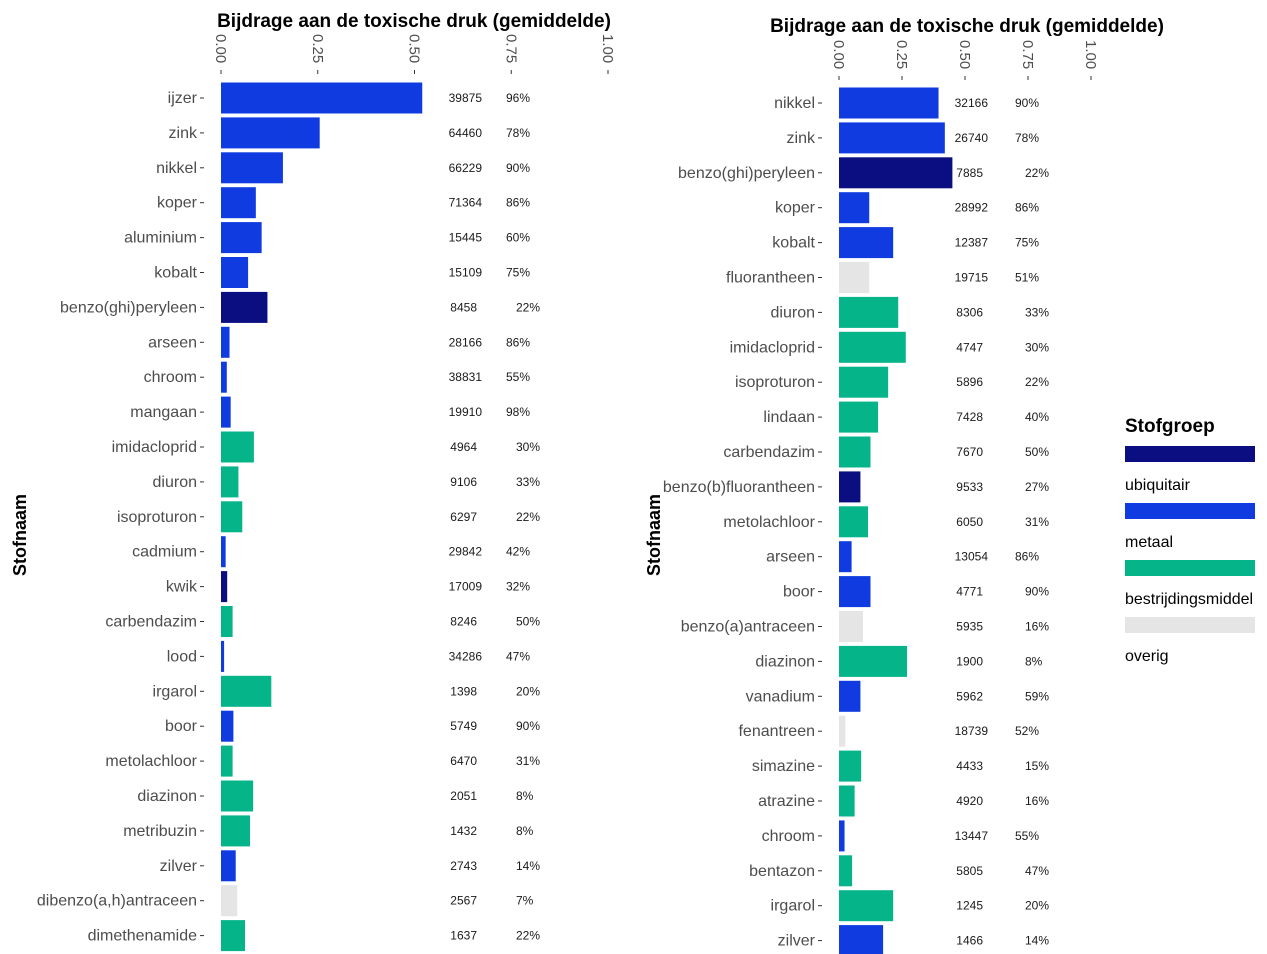  What do you see at coordinates (1037, 627) in the screenshot?
I see `bar-percent-label: 16%` at bounding box center [1037, 627].